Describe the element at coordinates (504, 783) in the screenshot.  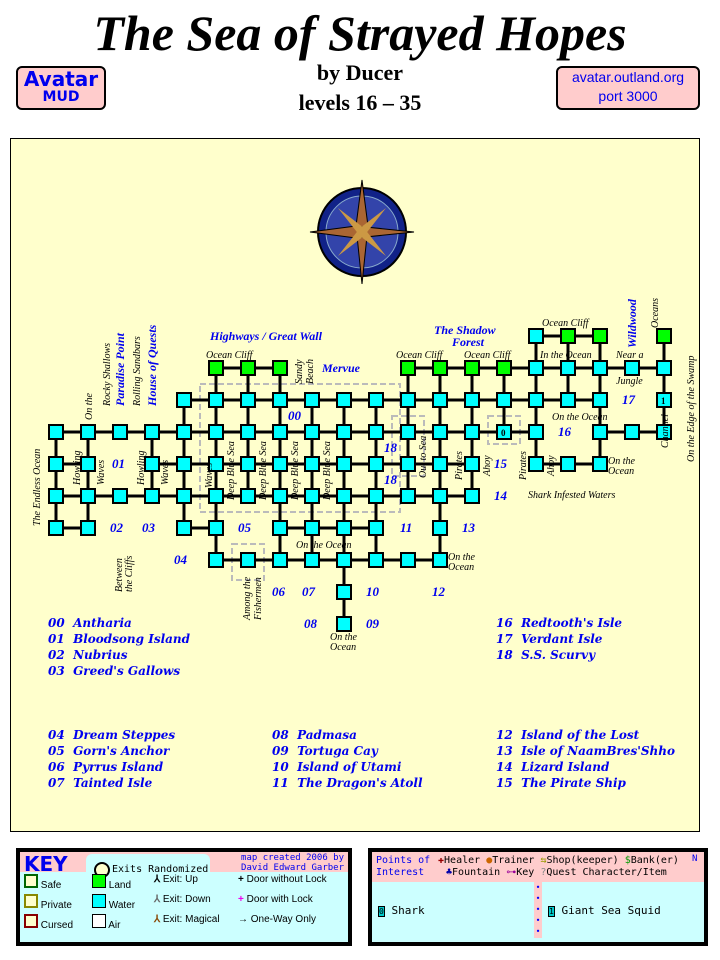
I see `area-num: 15` at that location.